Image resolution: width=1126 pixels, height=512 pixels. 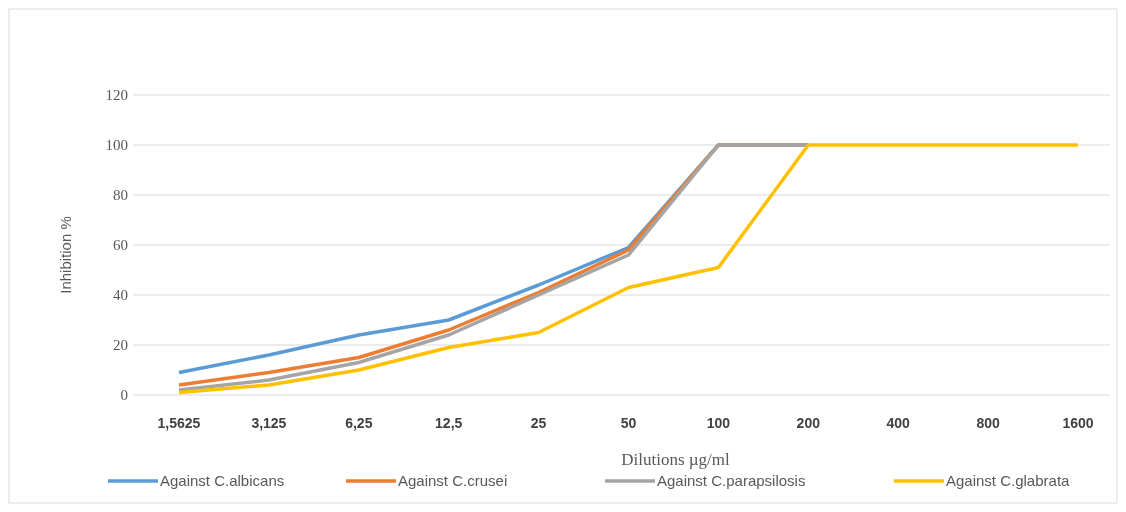 I want to click on x-tick-label: 800, so click(x=988, y=423).